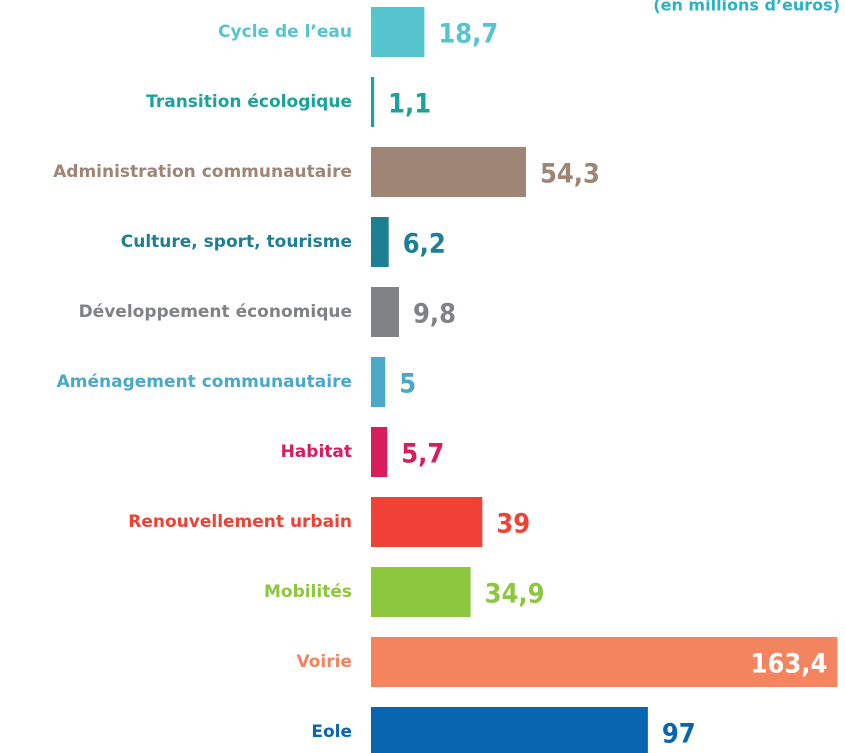  What do you see at coordinates (422, 454) in the screenshot?
I see `value-label: 5,7` at bounding box center [422, 454].